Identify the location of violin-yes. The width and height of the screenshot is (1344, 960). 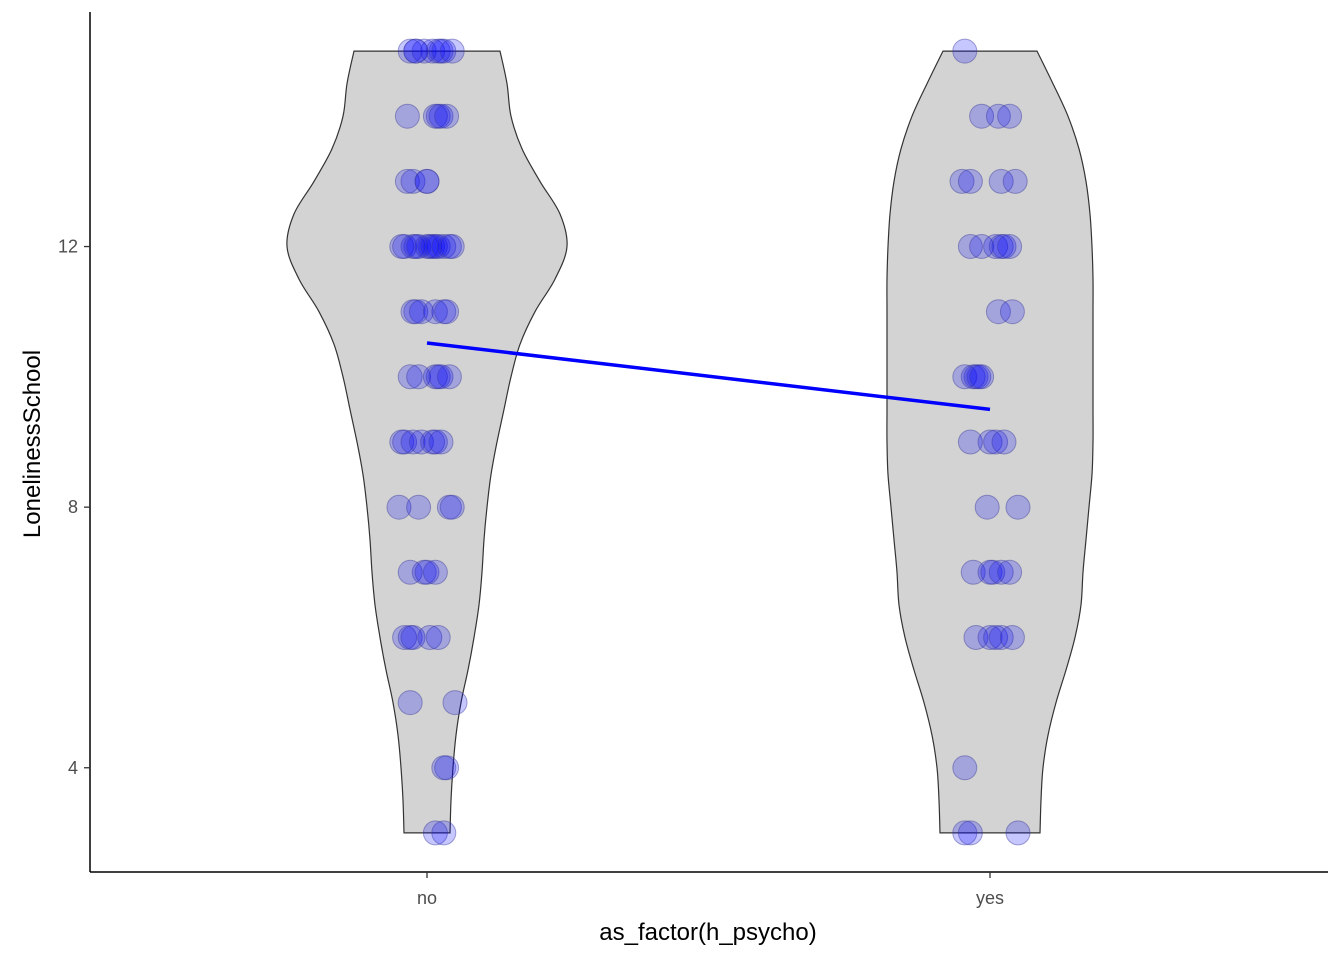
(990, 442).